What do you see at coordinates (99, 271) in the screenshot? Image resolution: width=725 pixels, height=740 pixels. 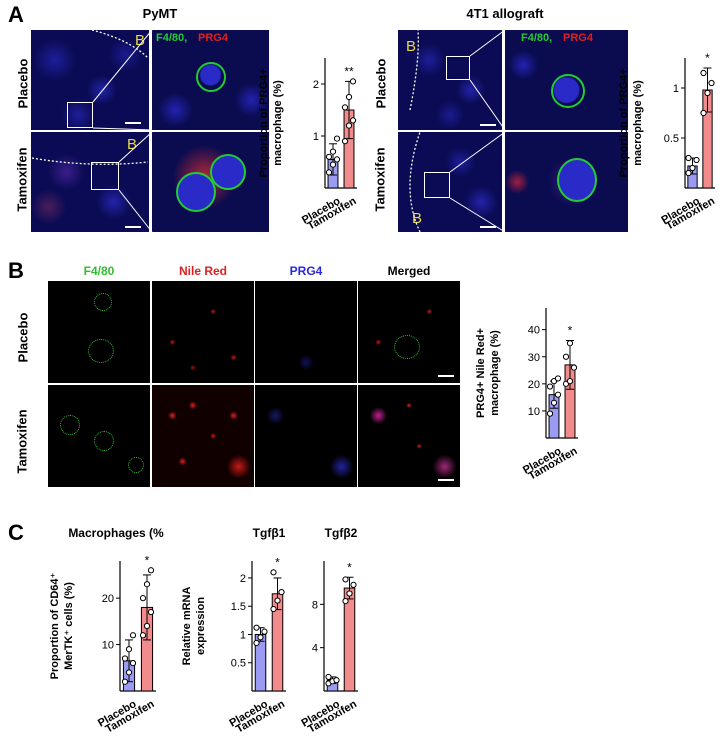 I see `panel-b-header-f480: F4/80` at bounding box center [99, 271].